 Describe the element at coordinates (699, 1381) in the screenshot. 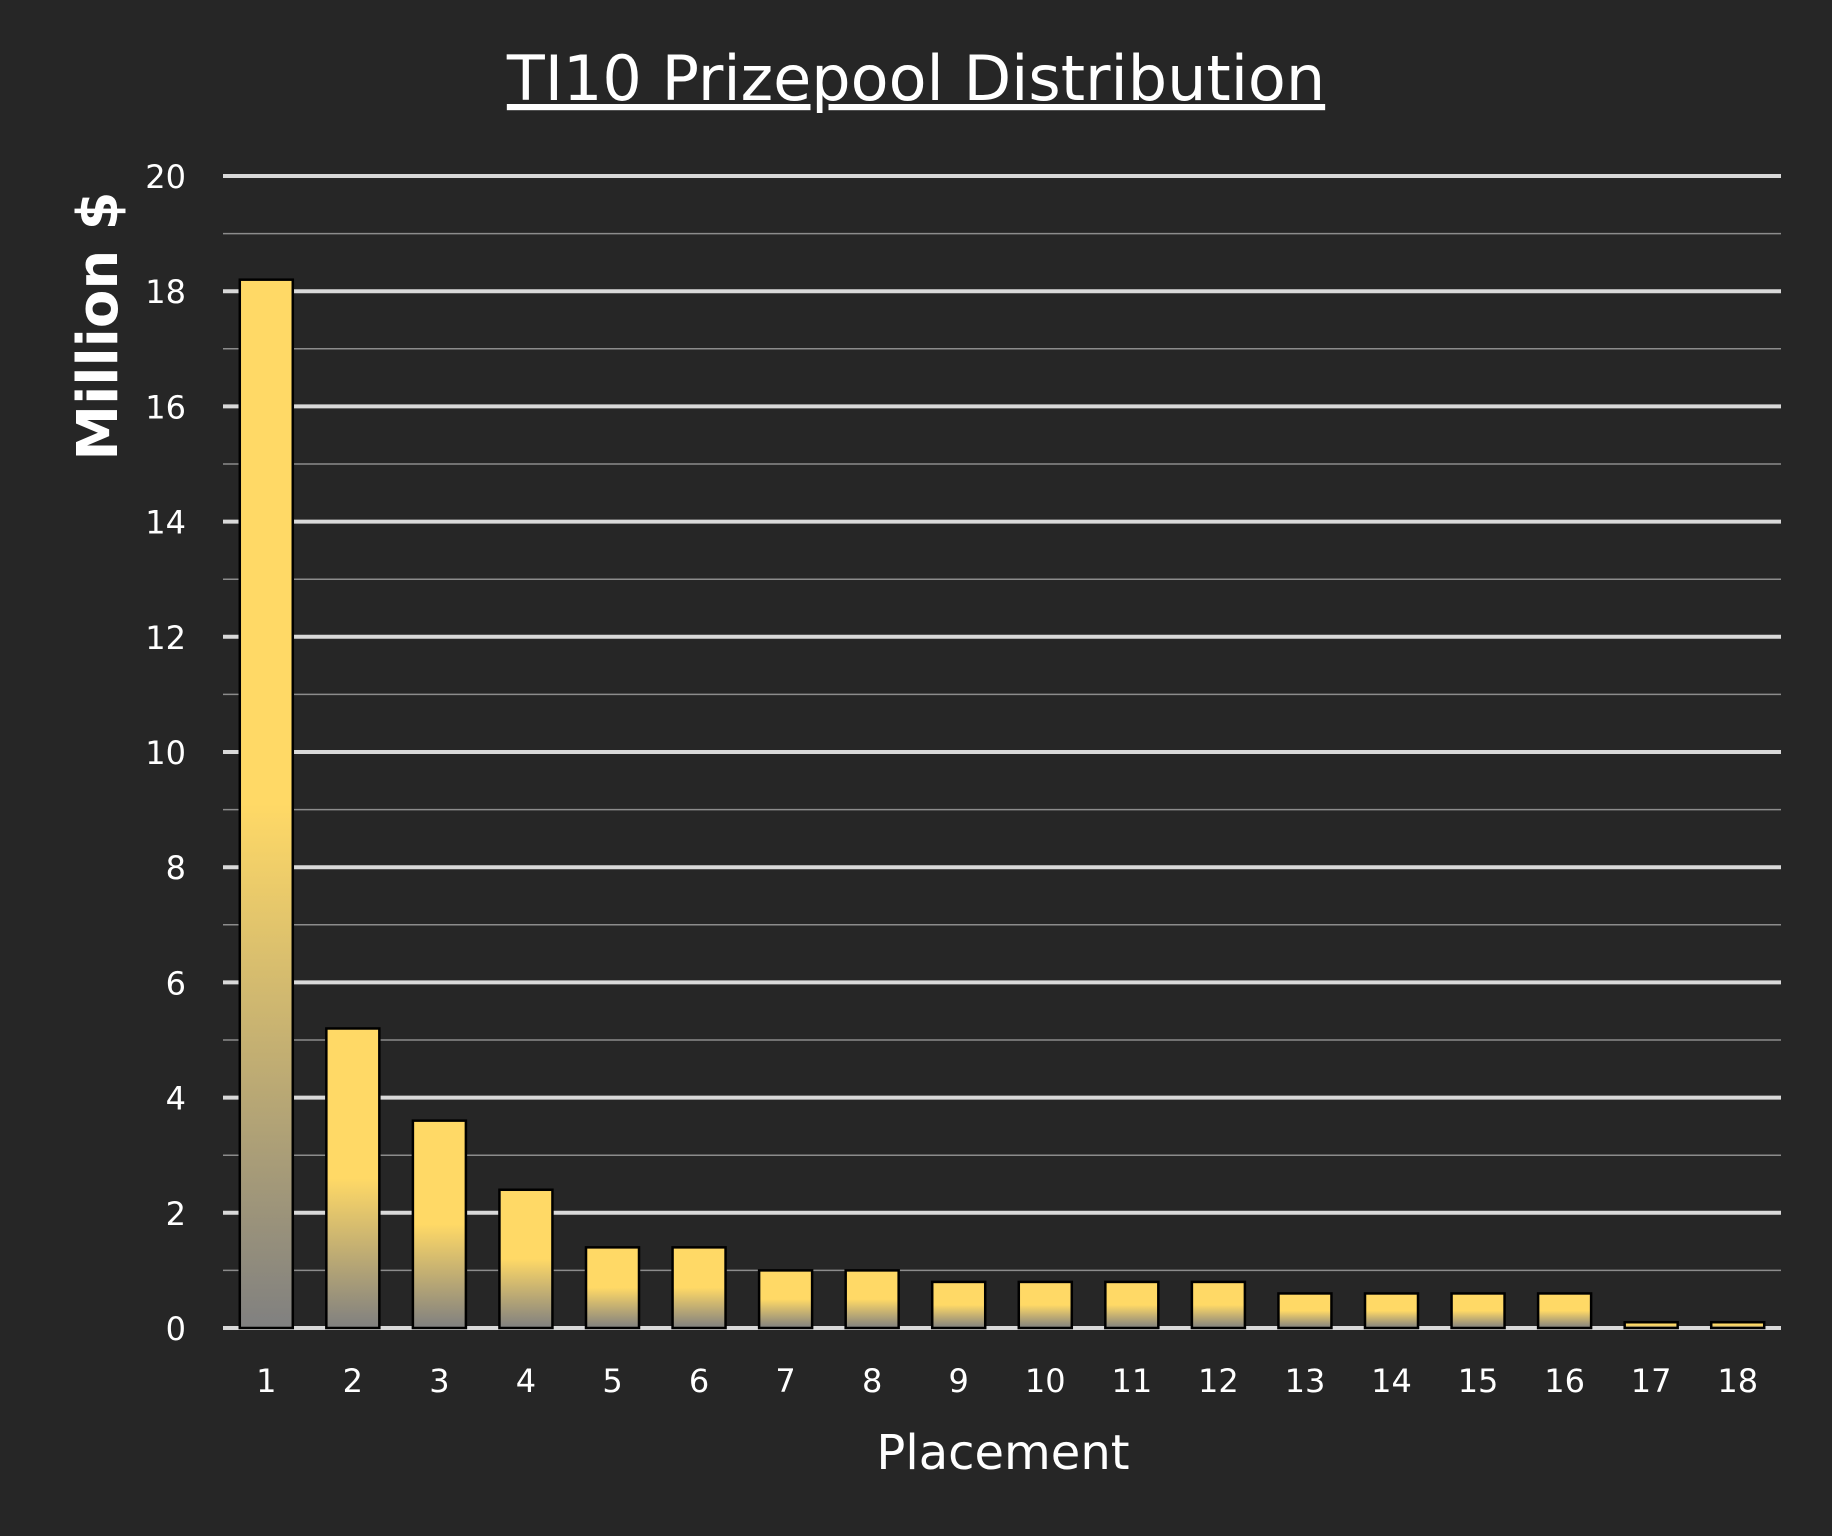

I see `x-tick-label: 6` at that location.